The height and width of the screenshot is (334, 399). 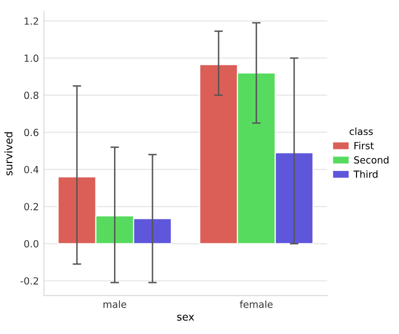 I want to click on y-axis-title: survived, so click(x=8, y=154).